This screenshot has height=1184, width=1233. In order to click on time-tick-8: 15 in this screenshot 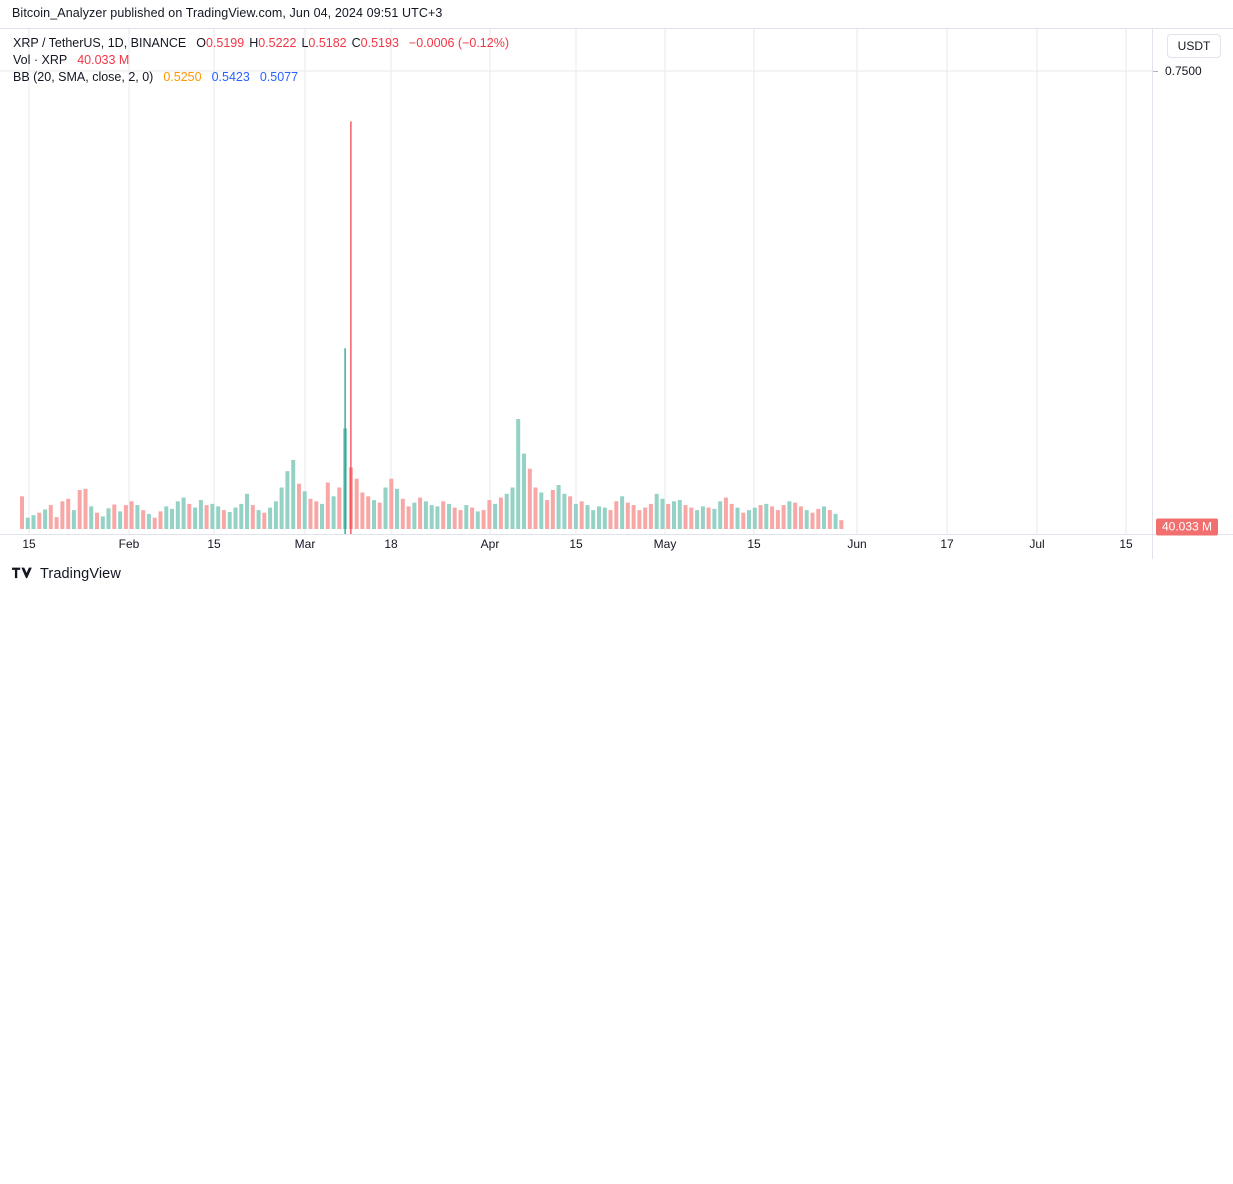, I will do `click(754, 544)`.